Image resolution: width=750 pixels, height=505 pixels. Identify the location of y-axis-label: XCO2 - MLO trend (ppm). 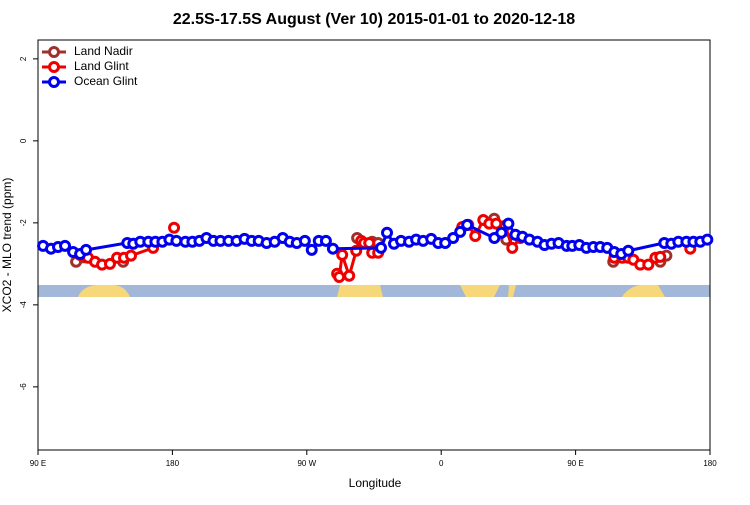
(7, 245).